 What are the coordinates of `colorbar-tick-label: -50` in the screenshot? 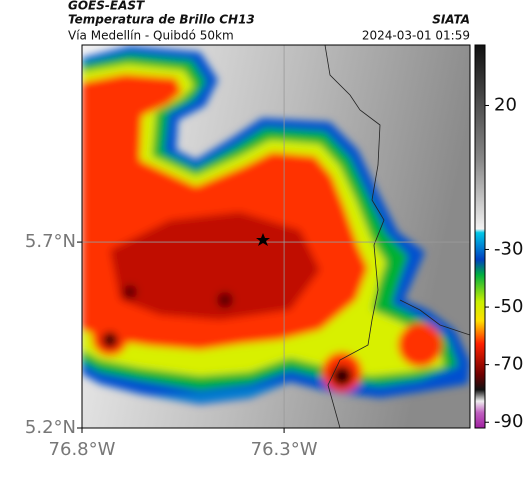 It's located at (508, 306).